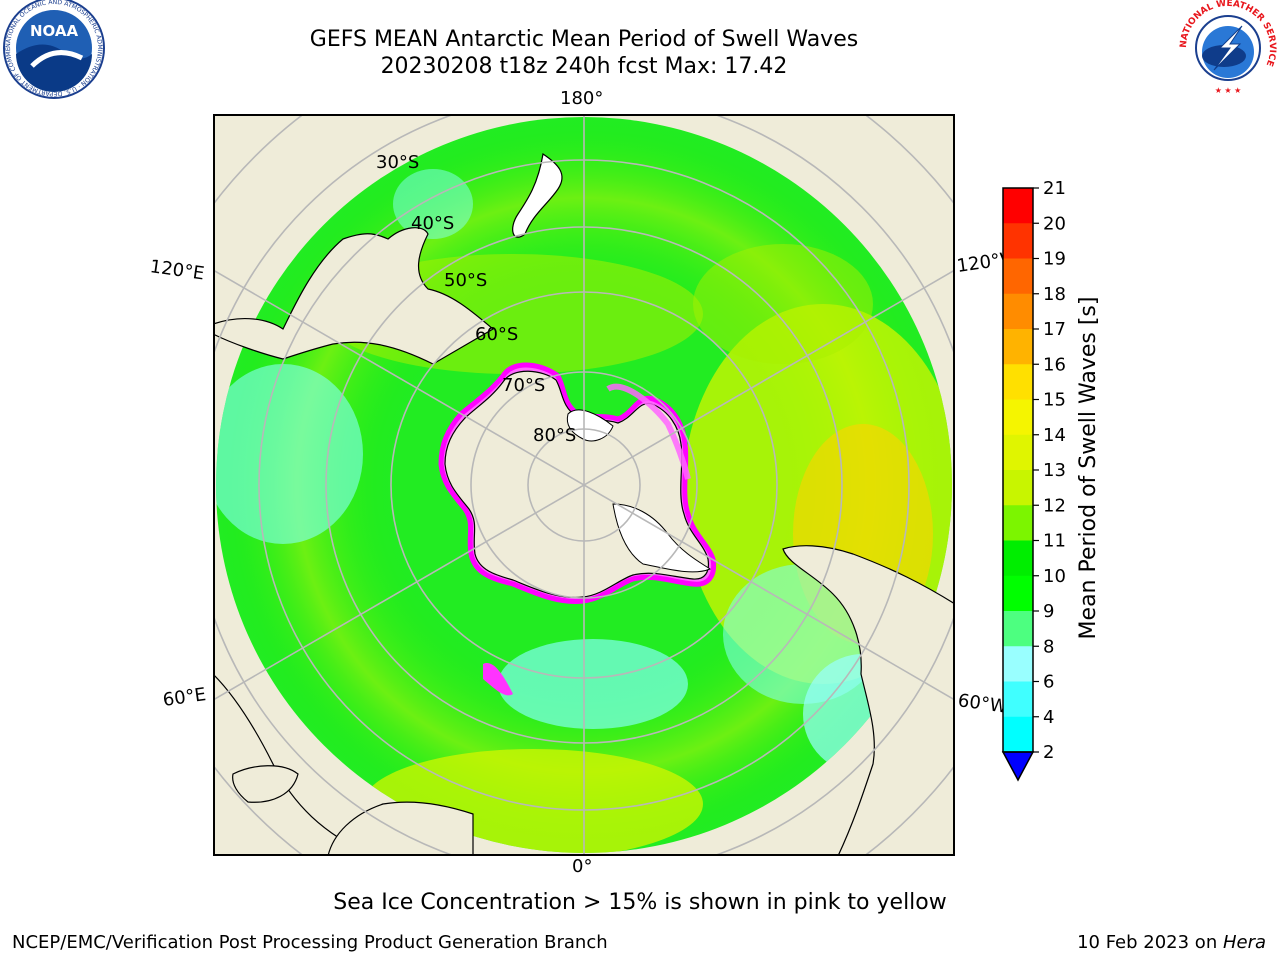 The height and width of the screenshot is (960, 1280). What do you see at coordinates (54, 31) in the screenshot?
I see `noaa-logo-text: NOAA` at bounding box center [54, 31].